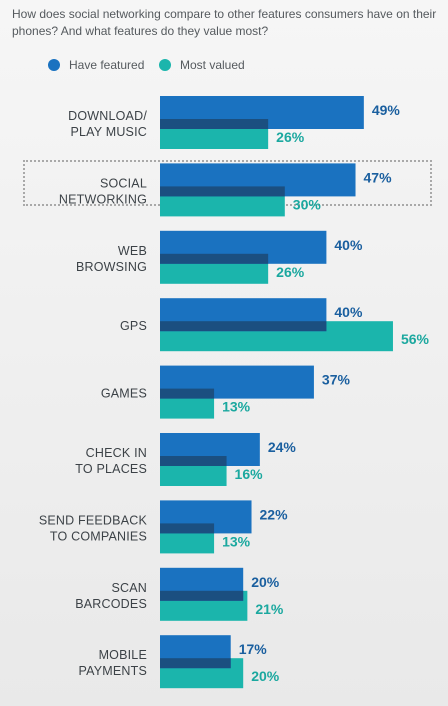 This screenshot has height=706, width=448. What do you see at coordinates (123, 655) in the screenshot?
I see `category-label: MOBILE` at bounding box center [123, 655].